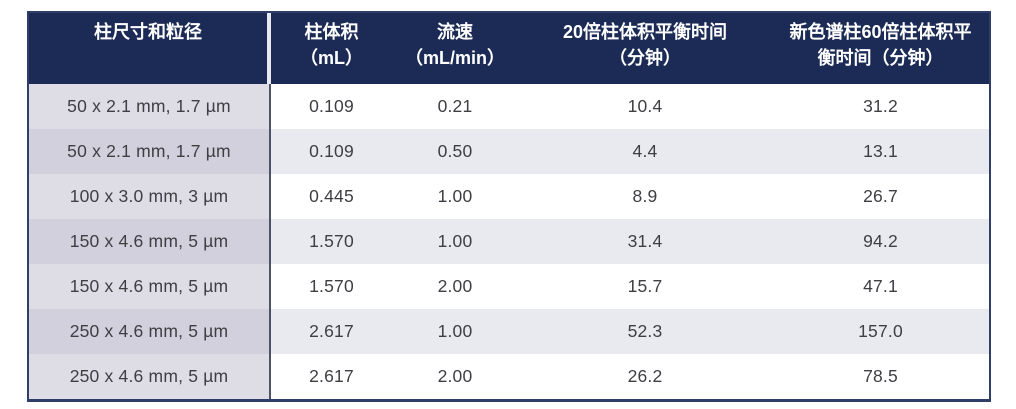 This screenshot has height=409, width=1016. I want to click on equilibration-20x-cell: 10.4, so click(645, 106).